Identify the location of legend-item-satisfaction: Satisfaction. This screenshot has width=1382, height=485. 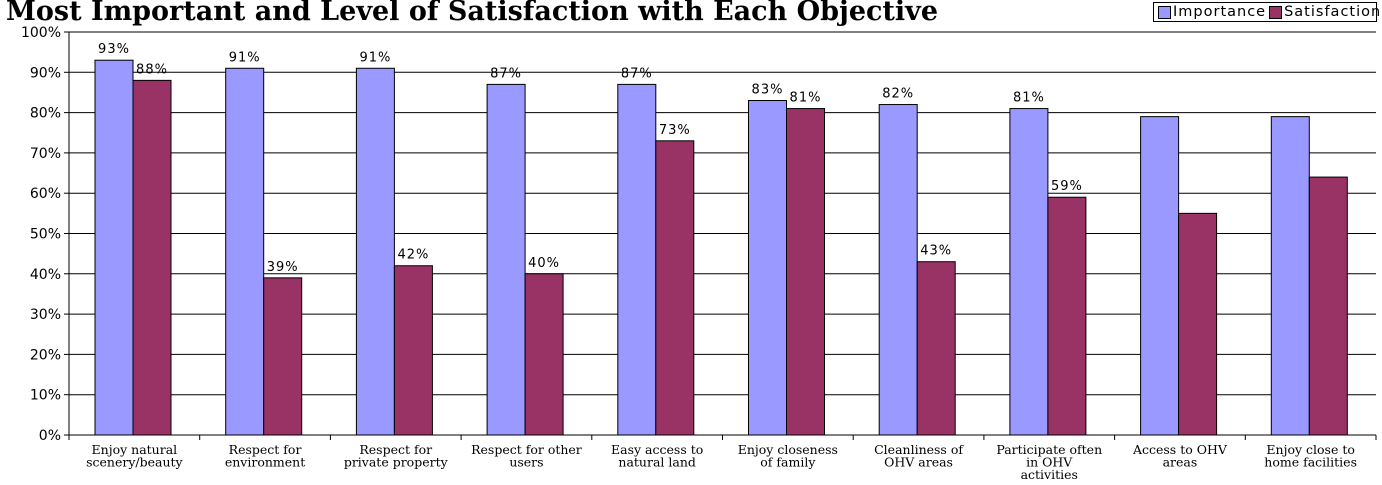
(1325, 12).